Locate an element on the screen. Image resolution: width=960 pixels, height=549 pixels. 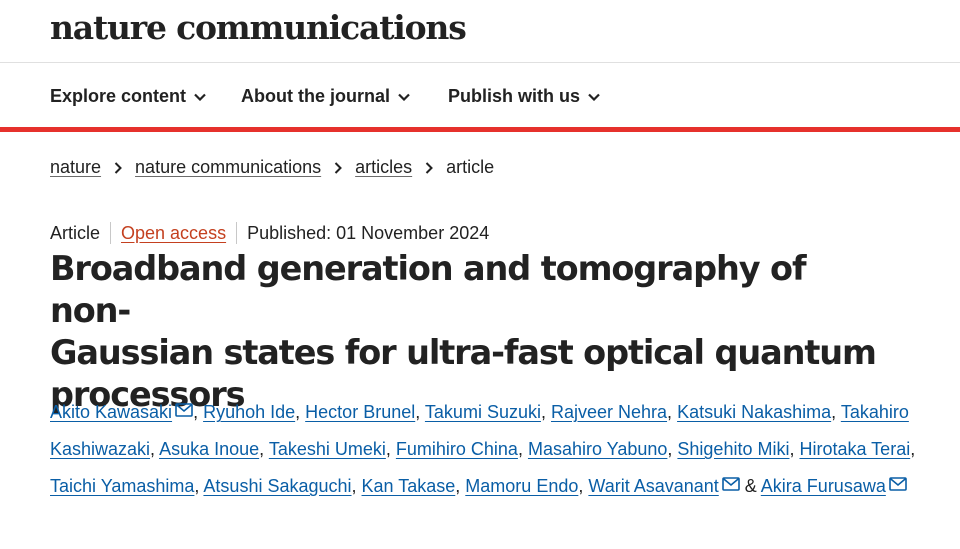
title-line: processors is located at coordinates (148, 394).